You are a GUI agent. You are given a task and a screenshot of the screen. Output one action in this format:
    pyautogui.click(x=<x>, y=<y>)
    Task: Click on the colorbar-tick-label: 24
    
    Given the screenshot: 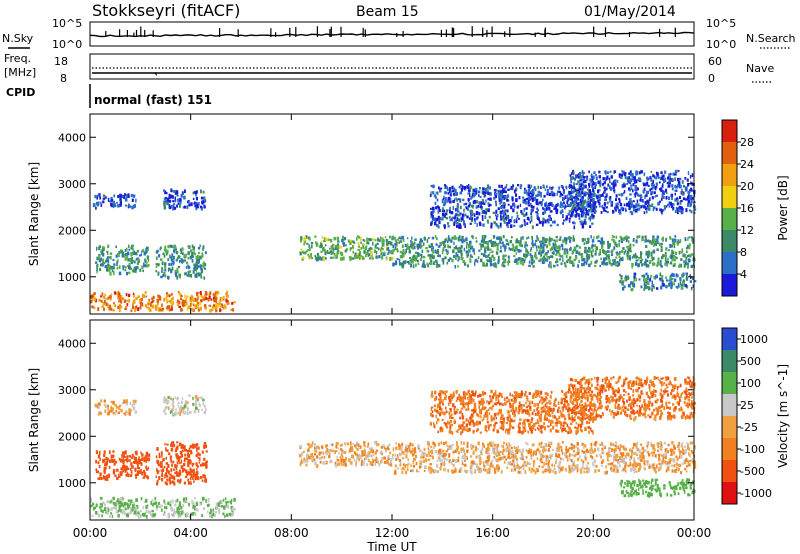 What is the action you would take?
    pyautogui.click(x=747, y=164)
    